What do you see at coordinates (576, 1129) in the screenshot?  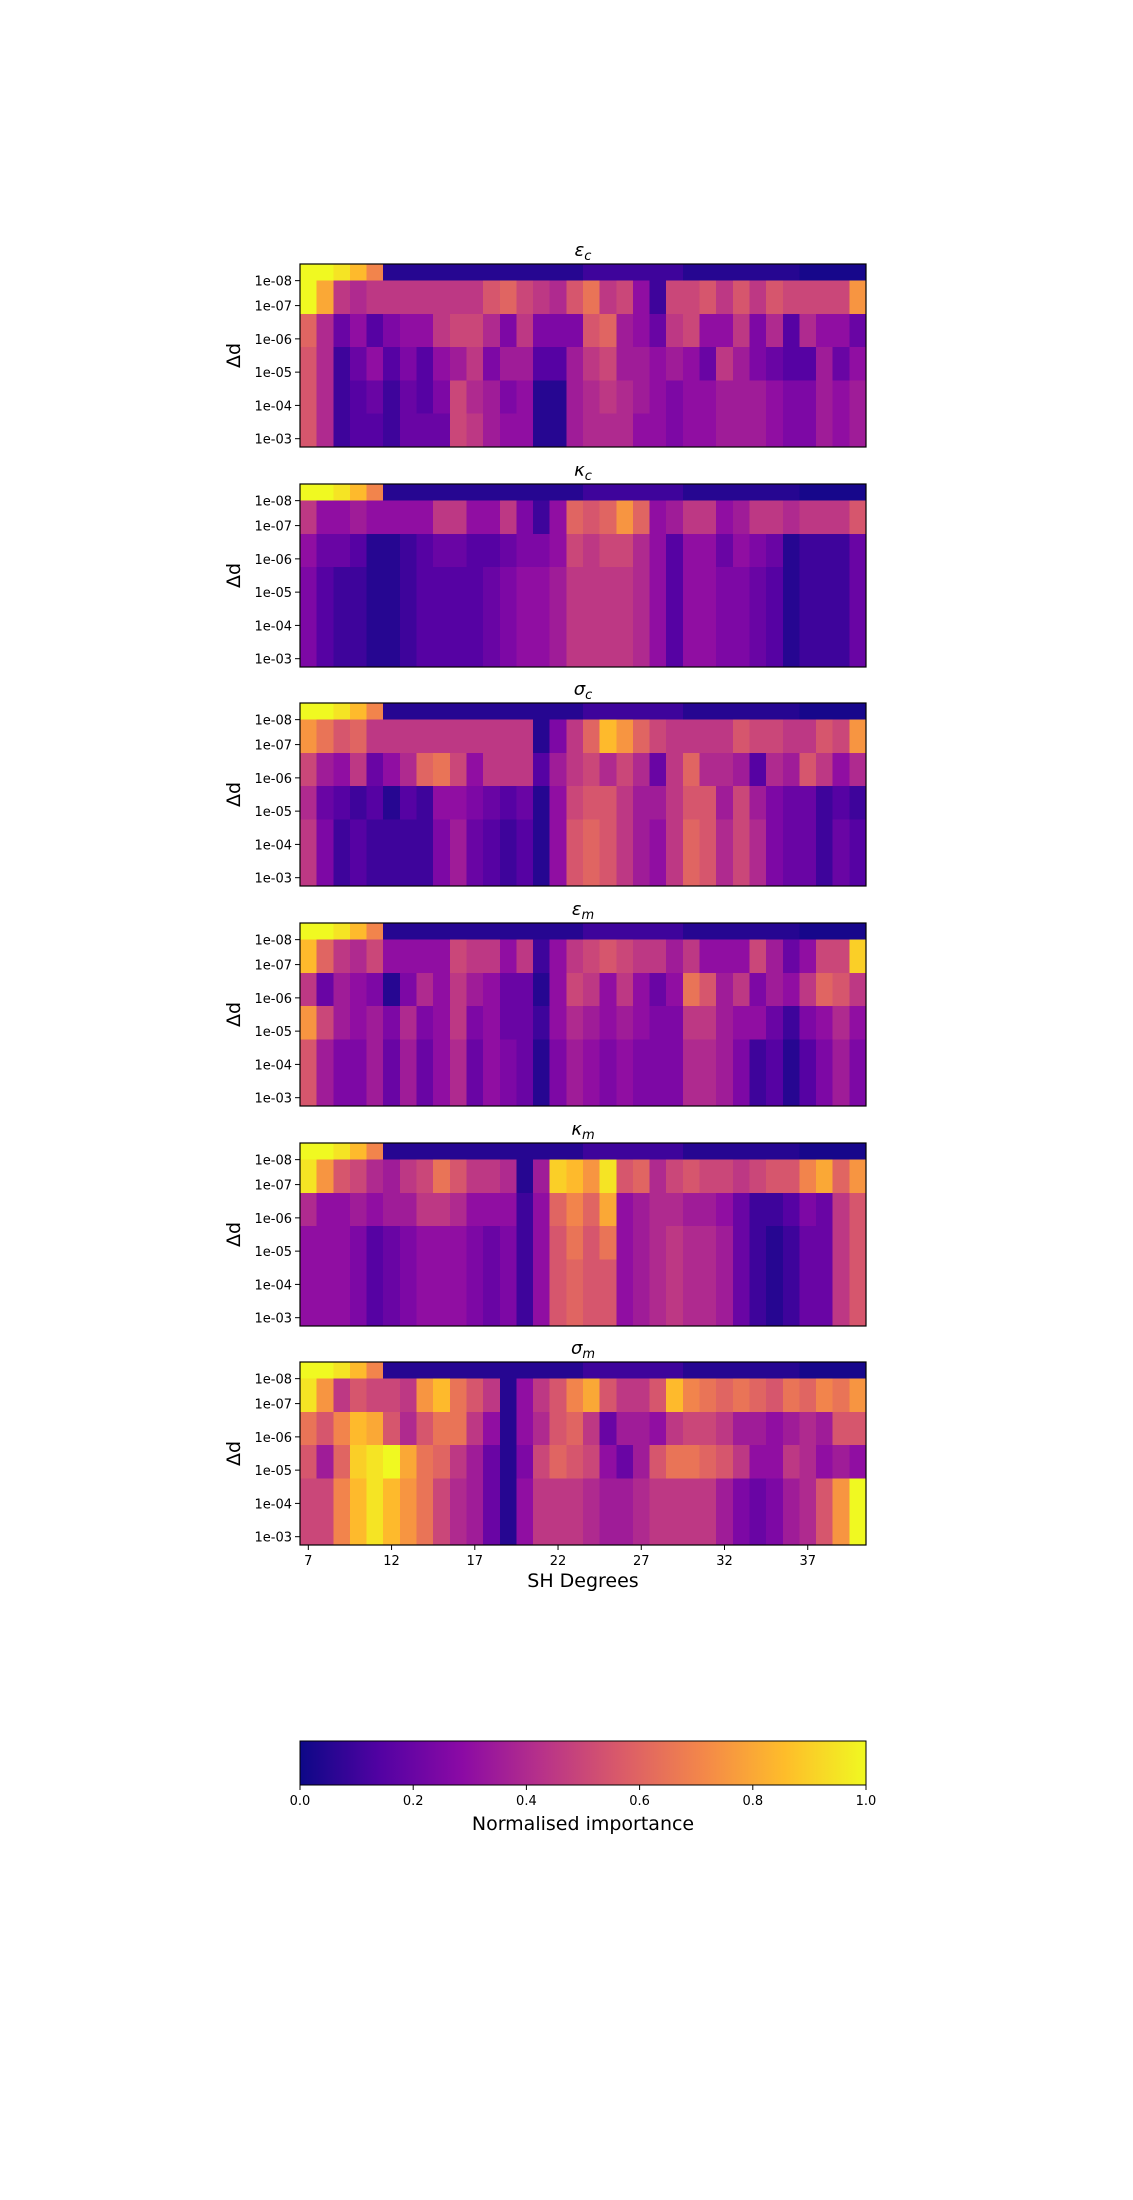 I see `panel-title-symbol: κ` at bounding box center [576, 1129].